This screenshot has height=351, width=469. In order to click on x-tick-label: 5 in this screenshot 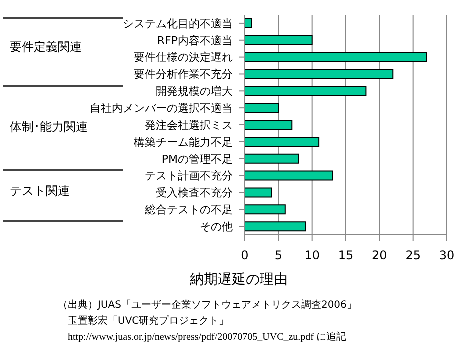, I will do `click(278, 255)`.